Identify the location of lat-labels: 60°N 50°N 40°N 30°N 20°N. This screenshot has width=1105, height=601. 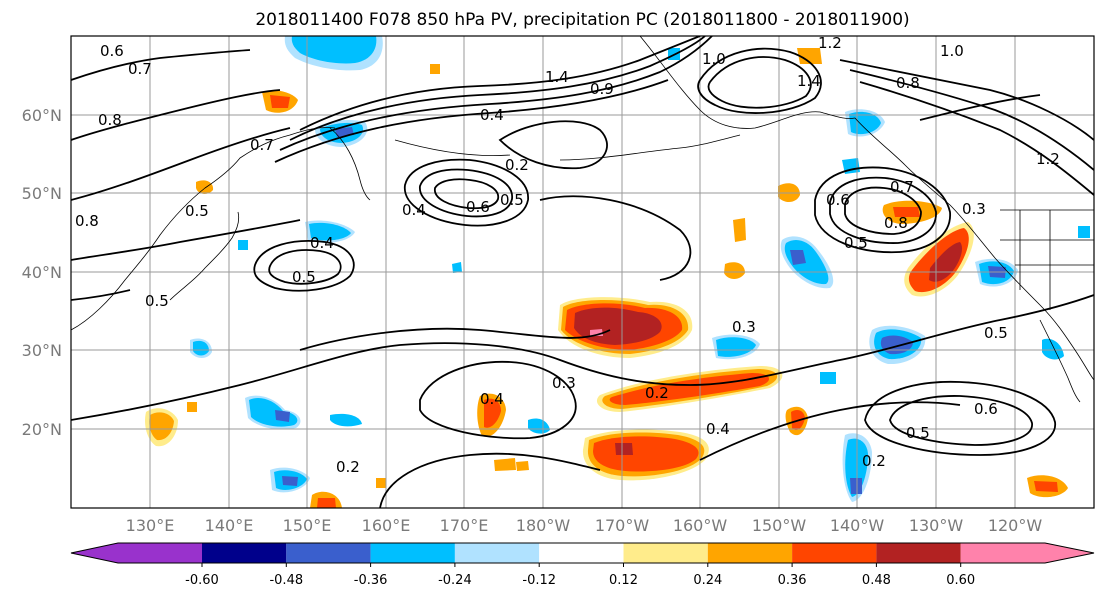
(42, 272).